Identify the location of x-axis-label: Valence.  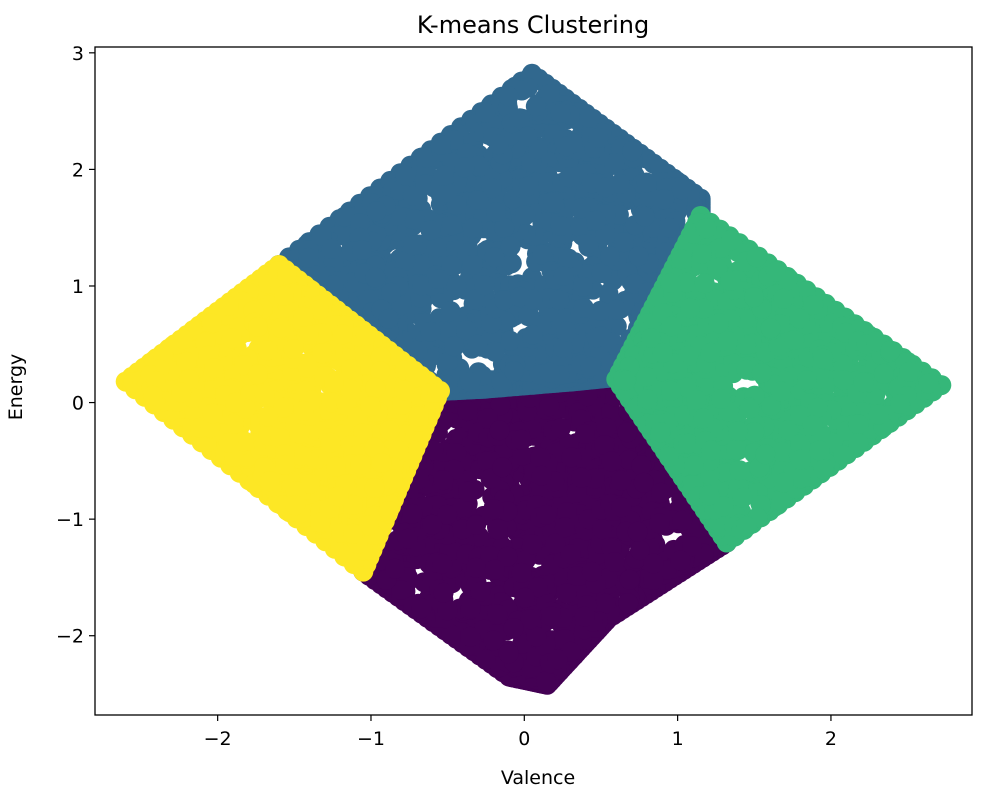
(538, 778).